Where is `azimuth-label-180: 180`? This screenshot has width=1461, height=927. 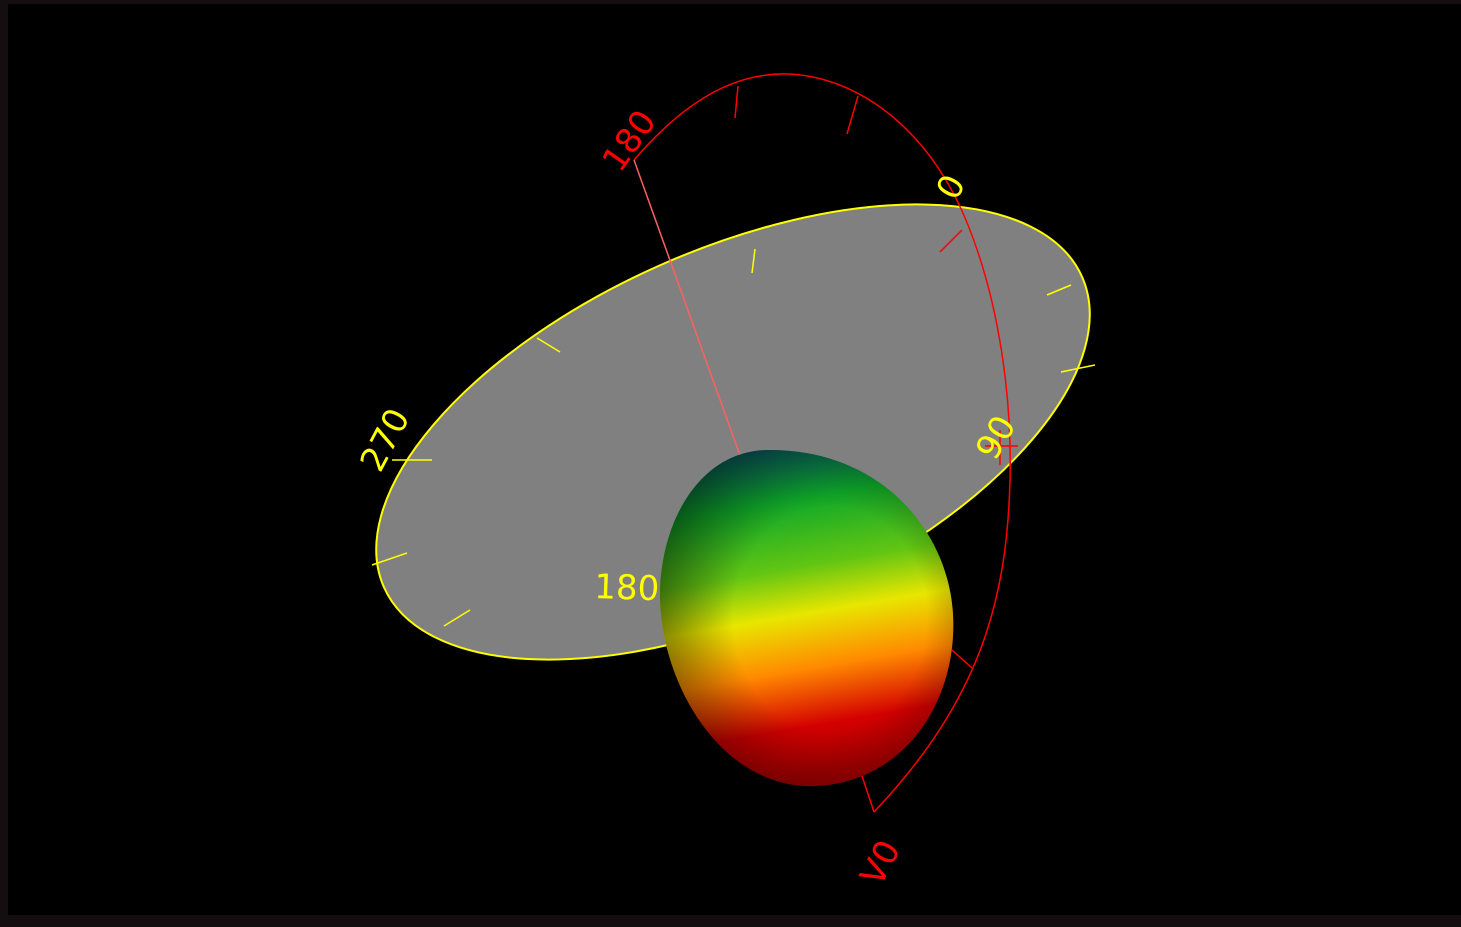
azimuth-label-180: 180 is located at coordinates (627, 588).